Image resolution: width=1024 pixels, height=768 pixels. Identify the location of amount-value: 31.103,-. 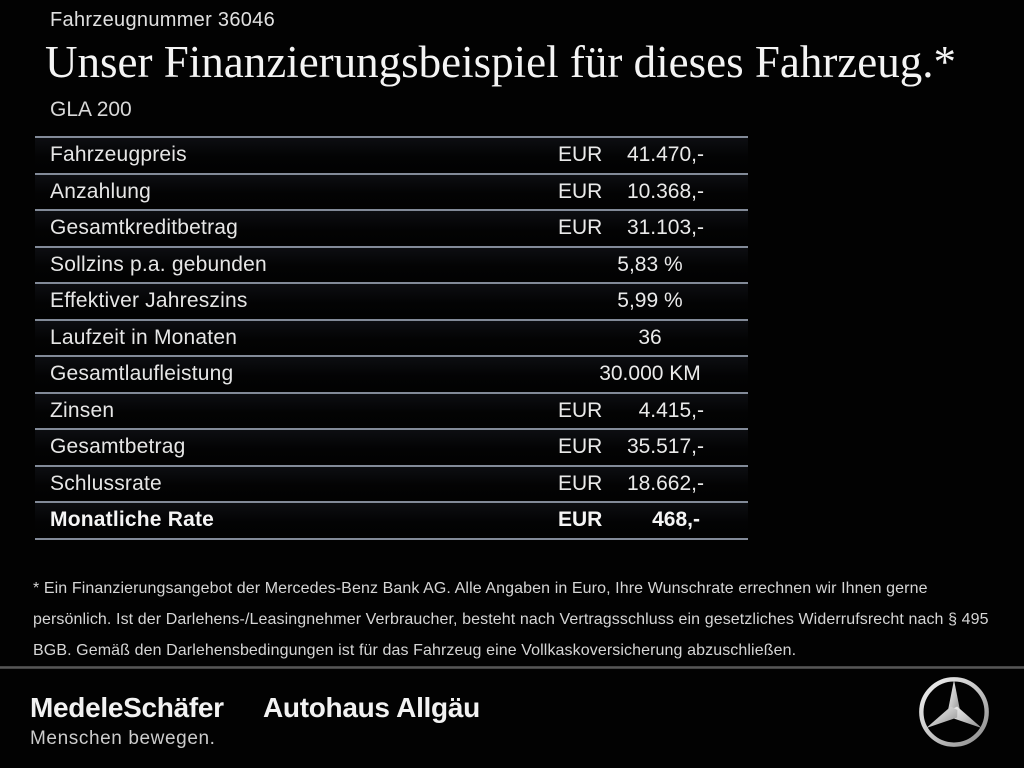
(665, 228).